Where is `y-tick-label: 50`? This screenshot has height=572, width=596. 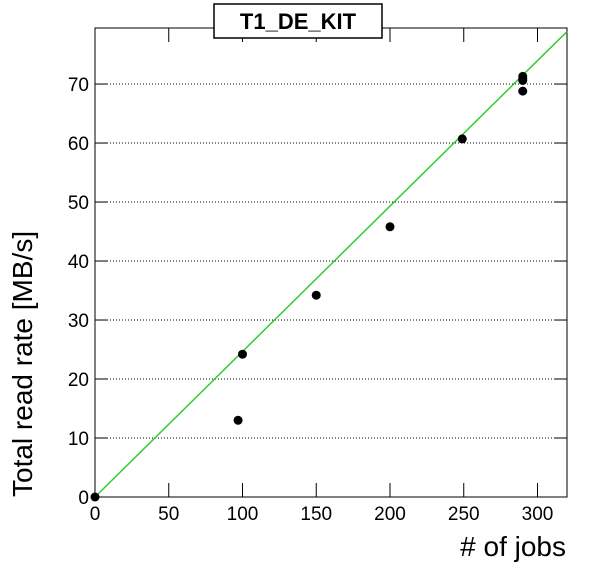
y-tick-label: 50 is located at coordinates (78, 203).